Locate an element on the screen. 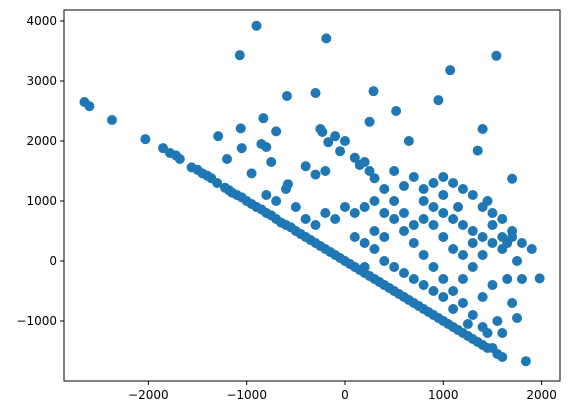 The image size is (570, 416). y-tick-label: 4000 is located at coordinates (41, 21).